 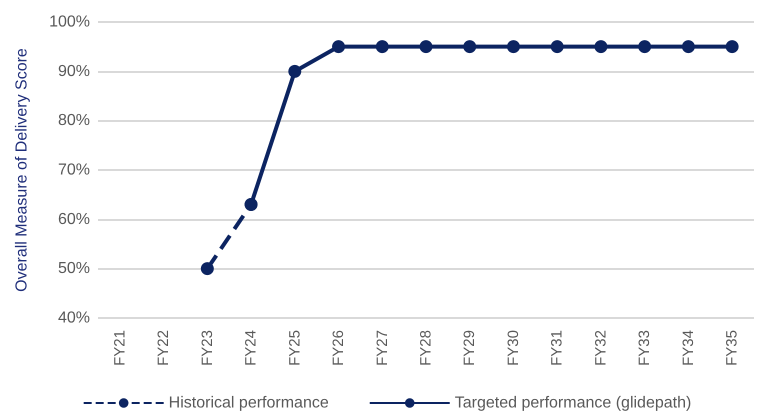 I want to click on x-tick-label: FY23, so click(x=207, y=348).